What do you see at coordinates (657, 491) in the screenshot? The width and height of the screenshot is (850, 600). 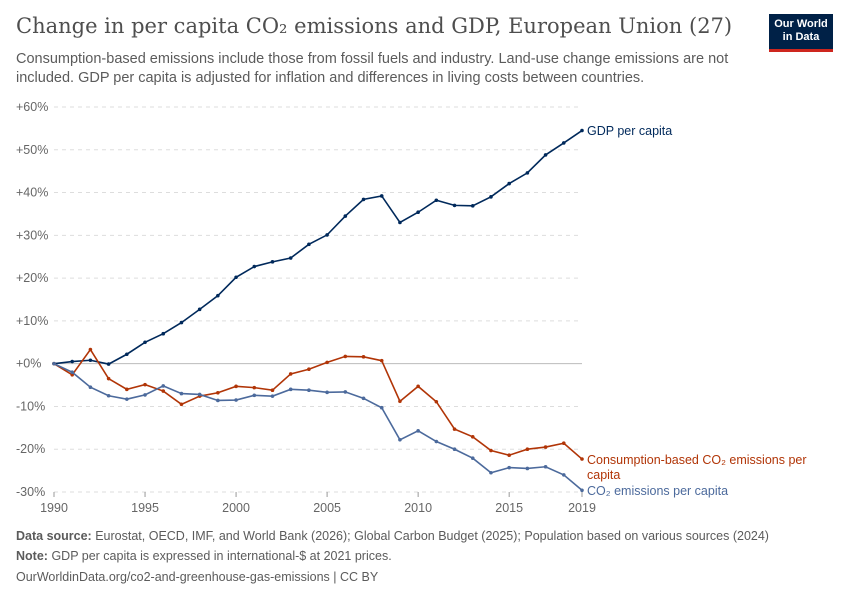 I see `series-label: CO₂ emissions per capita` at bounding box center [657, 491].